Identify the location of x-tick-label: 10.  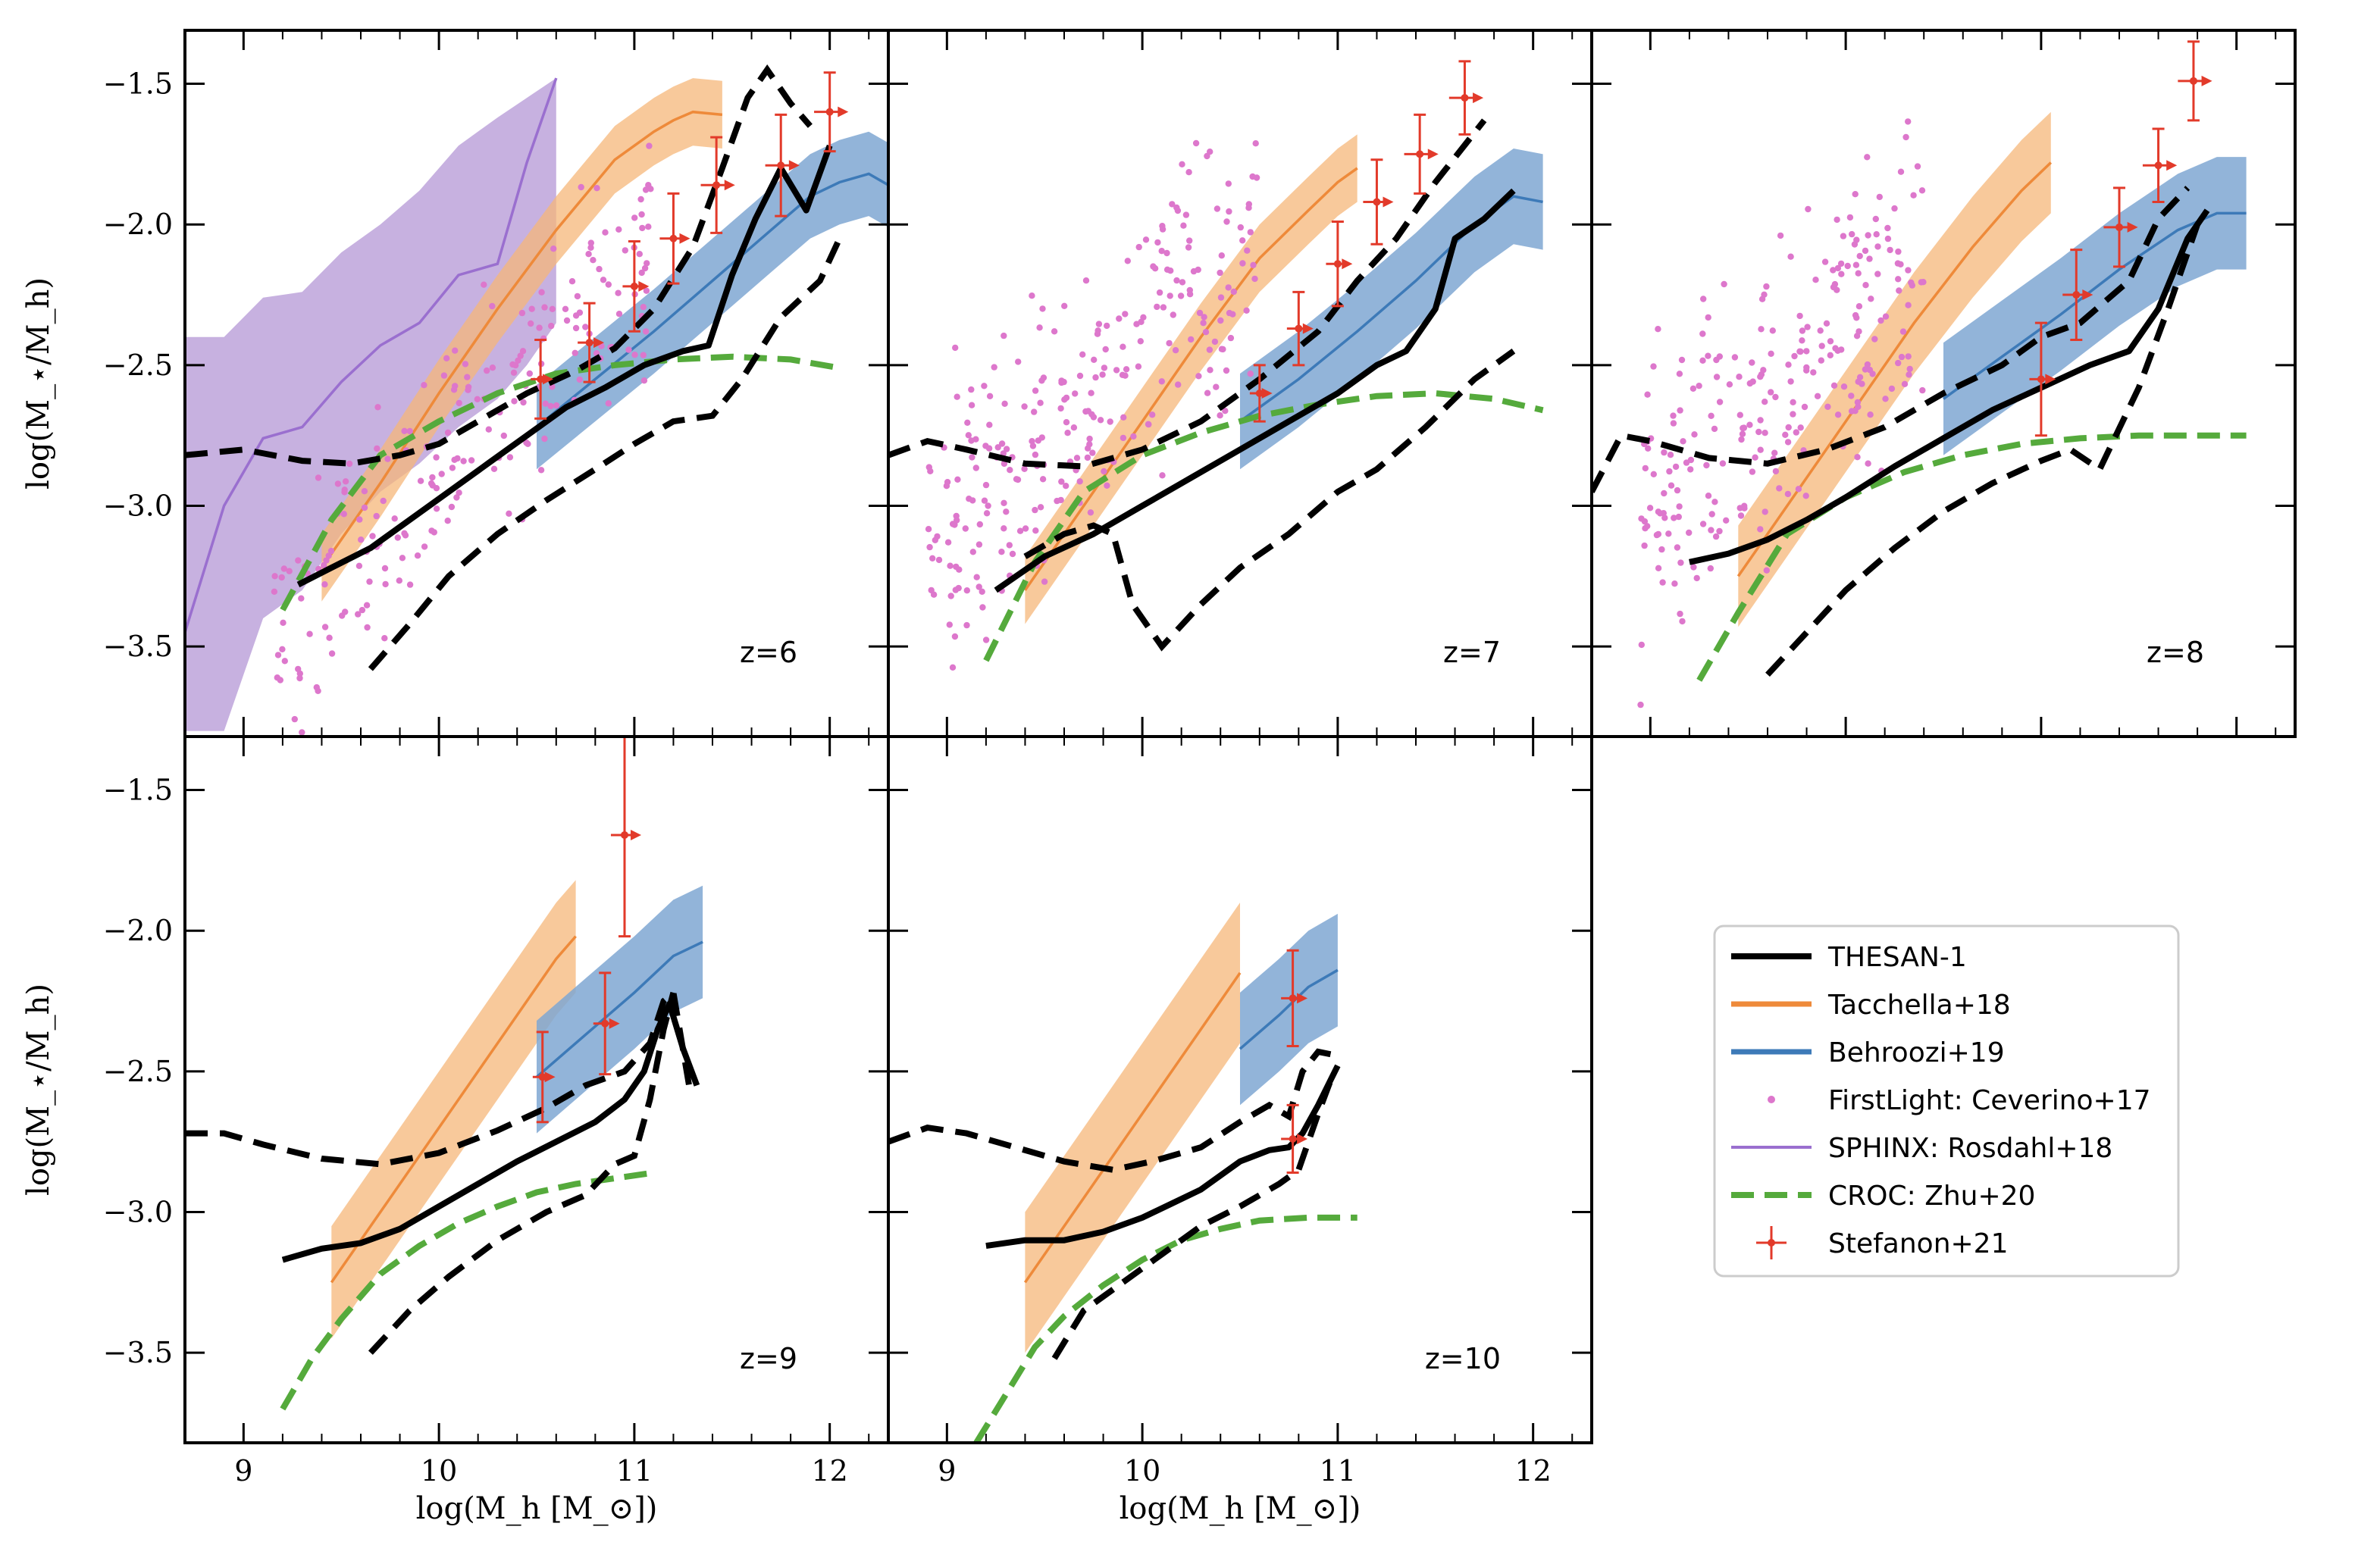
(439, 1470).